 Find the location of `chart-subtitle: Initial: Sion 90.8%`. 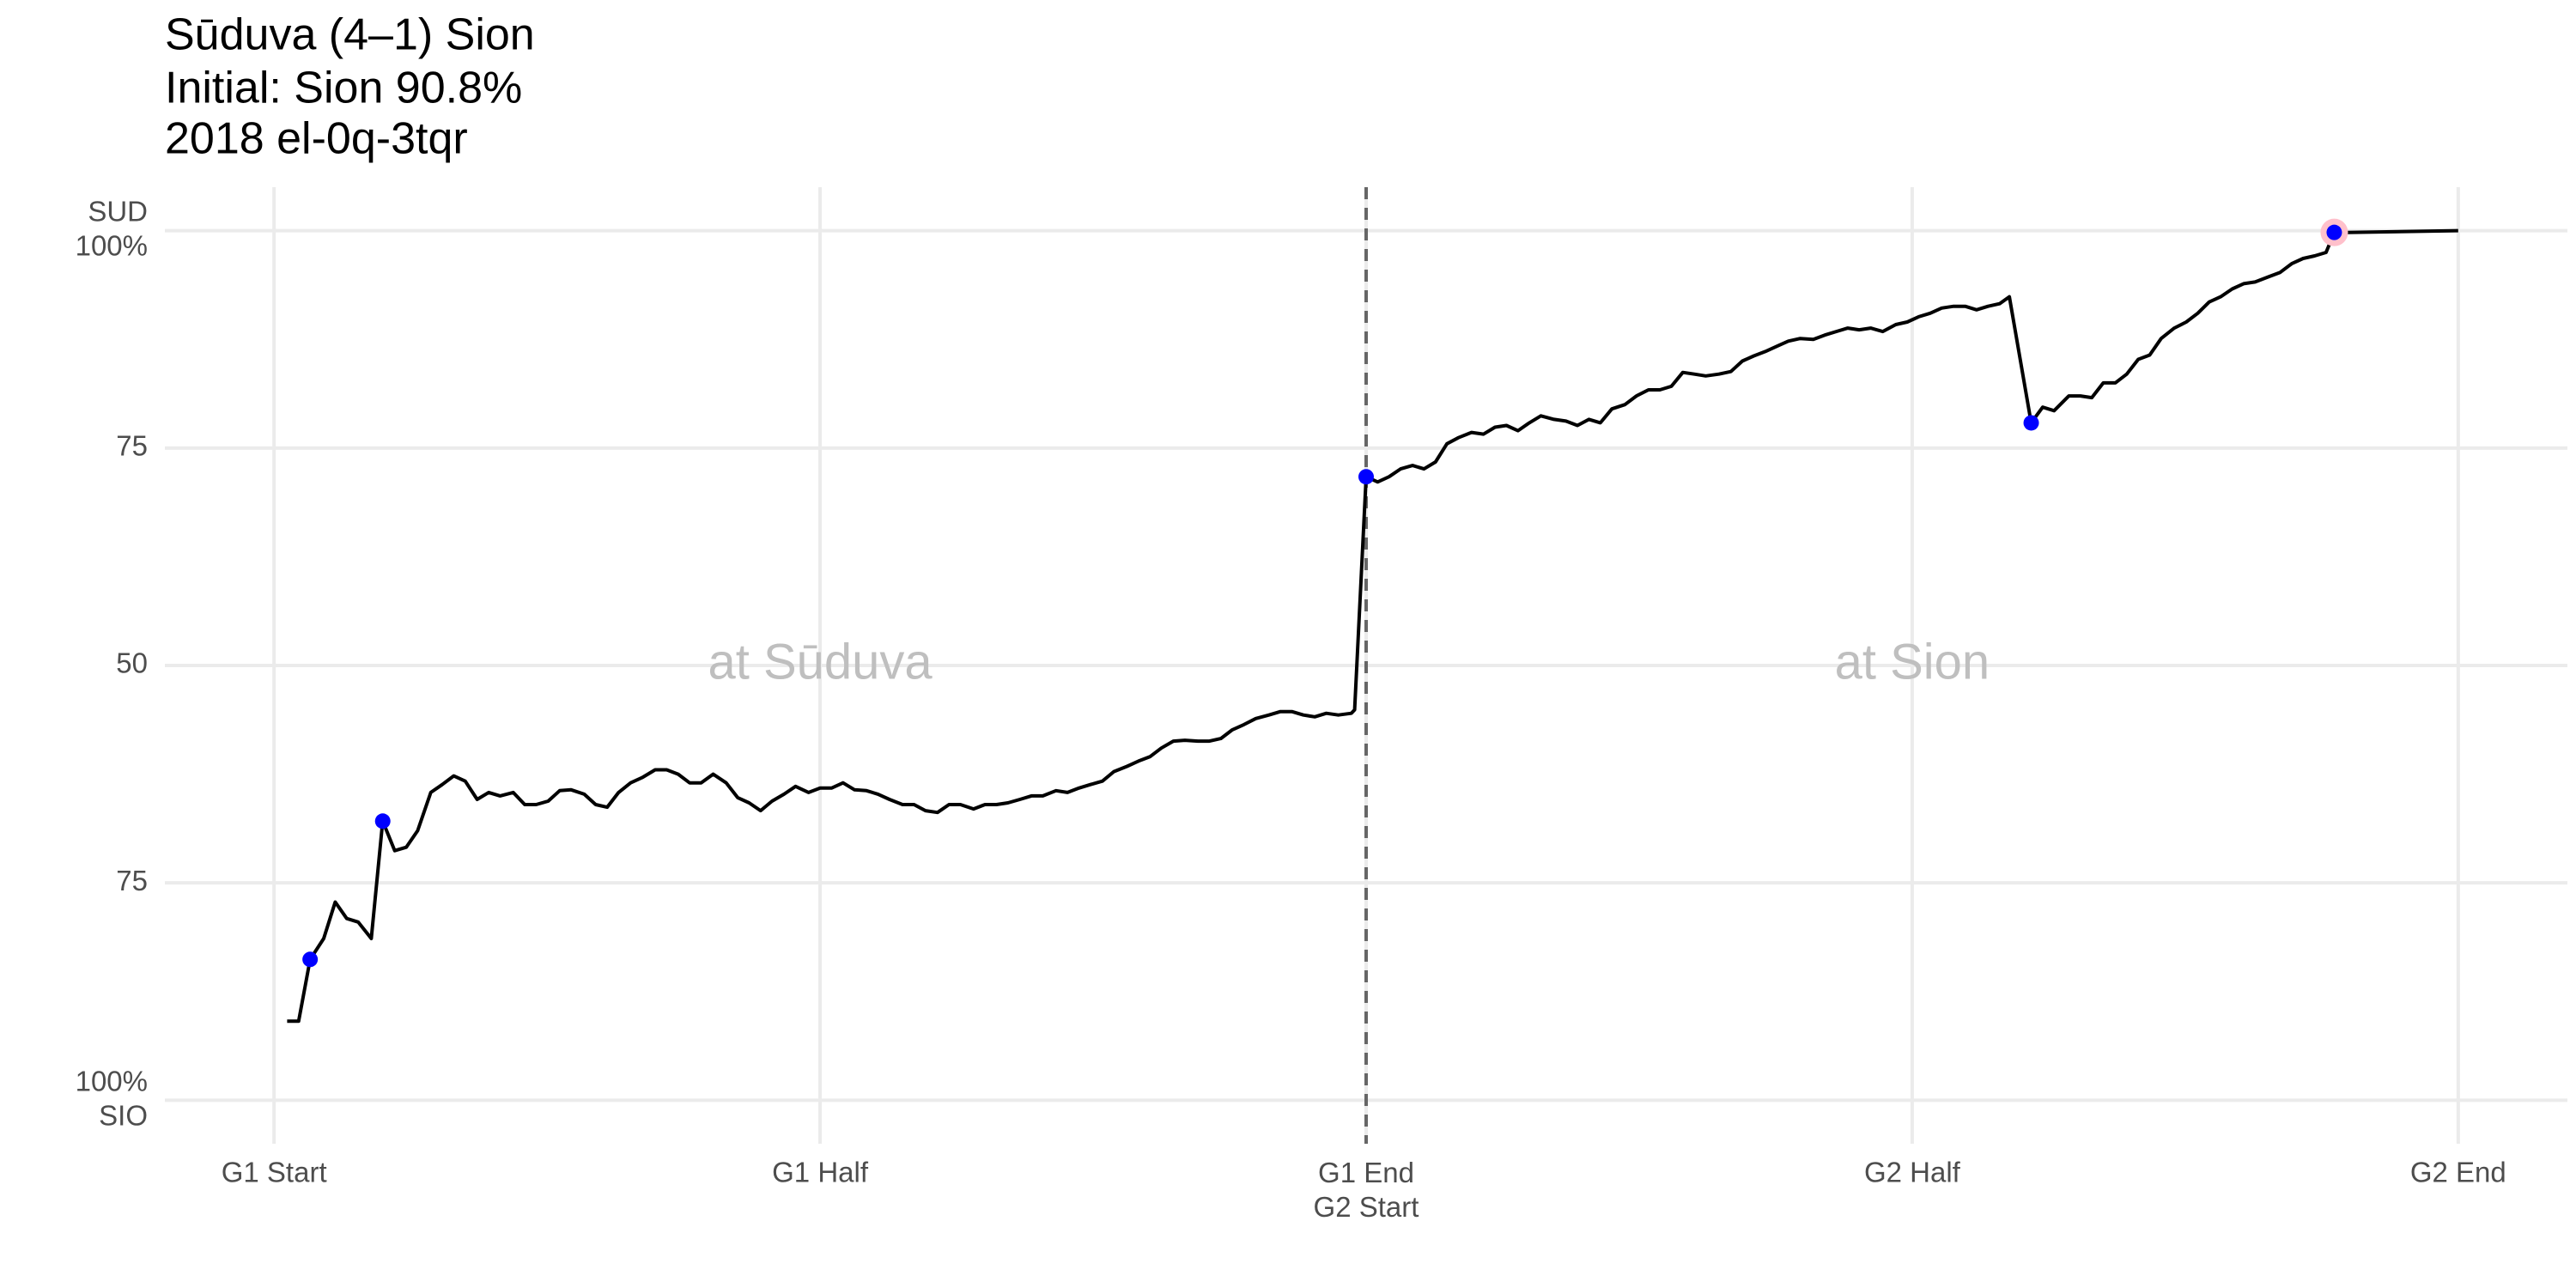

chart-subtitle: Initial: Sion 90.8% is located at coordinates (344, 88).